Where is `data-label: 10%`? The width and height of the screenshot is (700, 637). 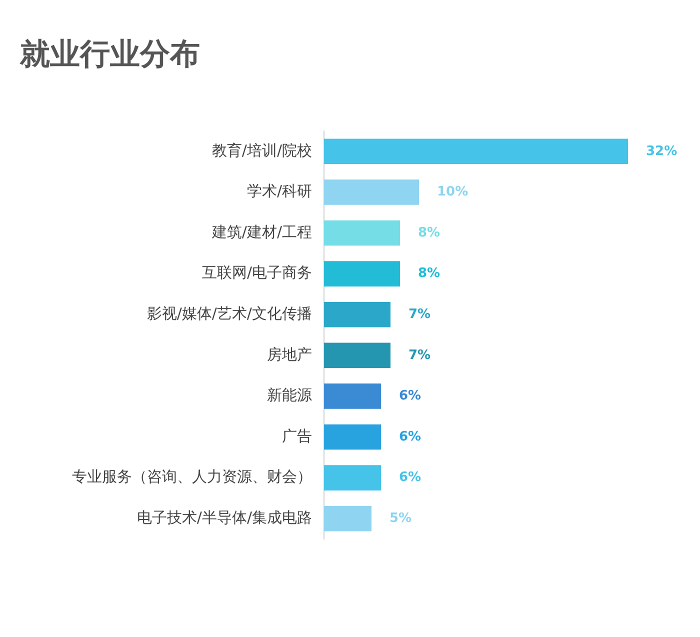
data-label: 10% is located at coordinates (452, 192).